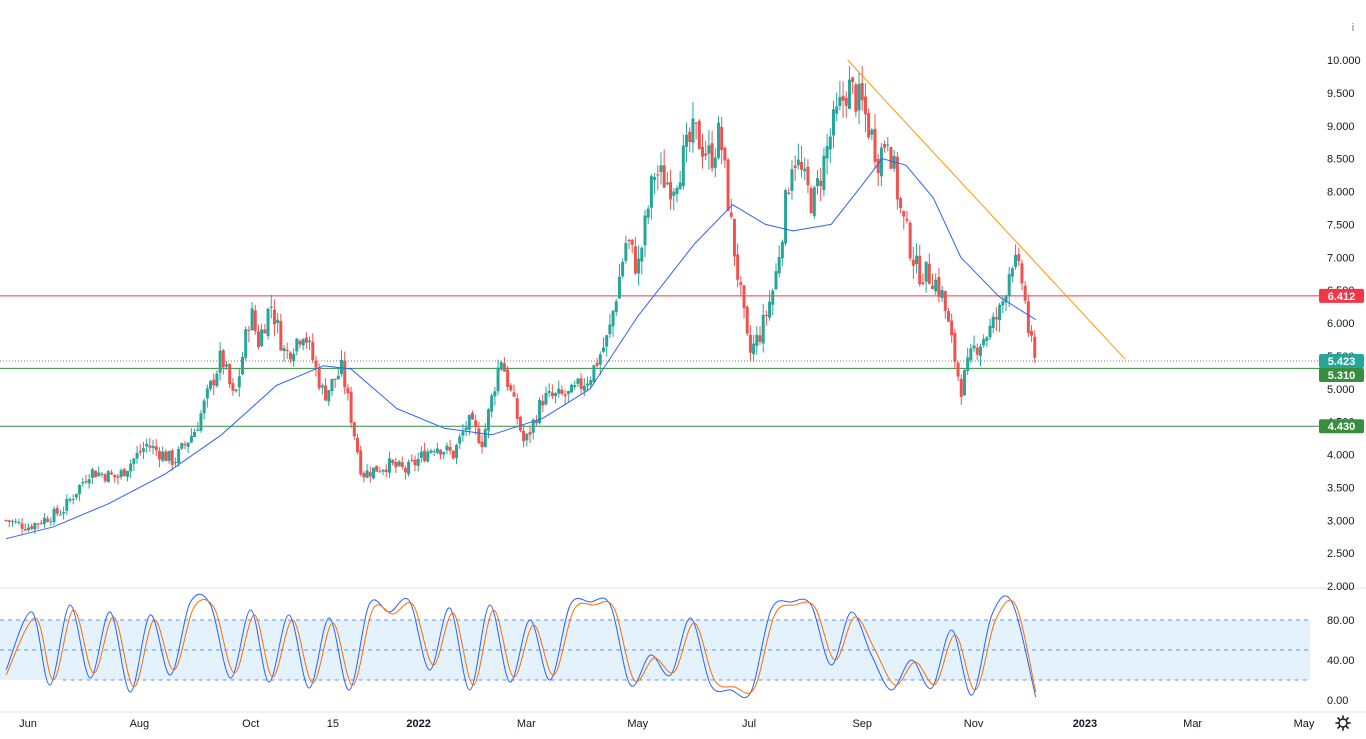 The width and height of the screenshot is (1366, 739). I want to click on time-axis-label-1: Aug, so click(140, 724).